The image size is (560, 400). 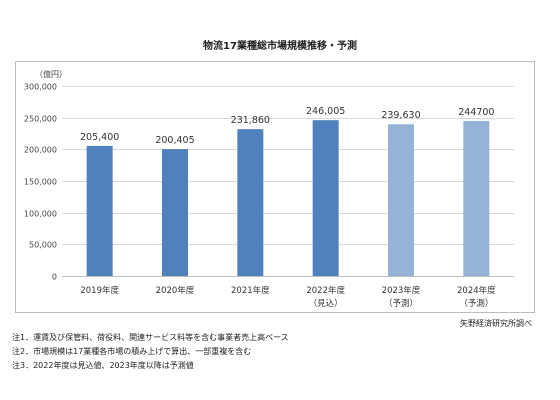 What do you see at coordinates (99, 290) in the screenshot?
I see `x-tick-label: 2019年度` at bounding box center [99, 290].